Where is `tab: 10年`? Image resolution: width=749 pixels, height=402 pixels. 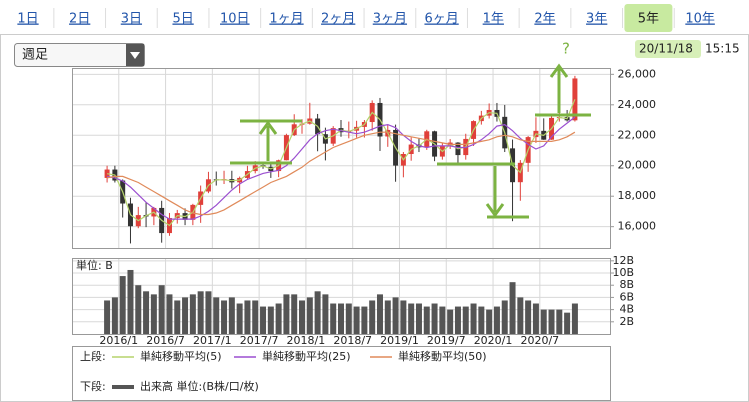
tab: 10年 is located at coordinates (700, 19).